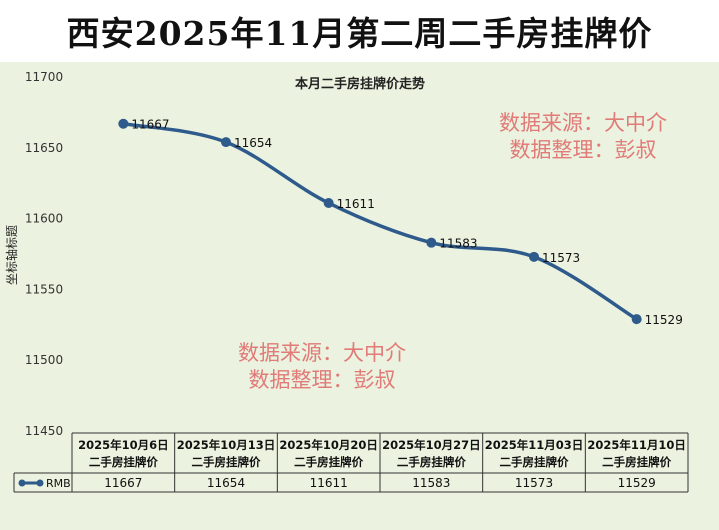  I want to click on table-value: 11654, so click(226, 483).